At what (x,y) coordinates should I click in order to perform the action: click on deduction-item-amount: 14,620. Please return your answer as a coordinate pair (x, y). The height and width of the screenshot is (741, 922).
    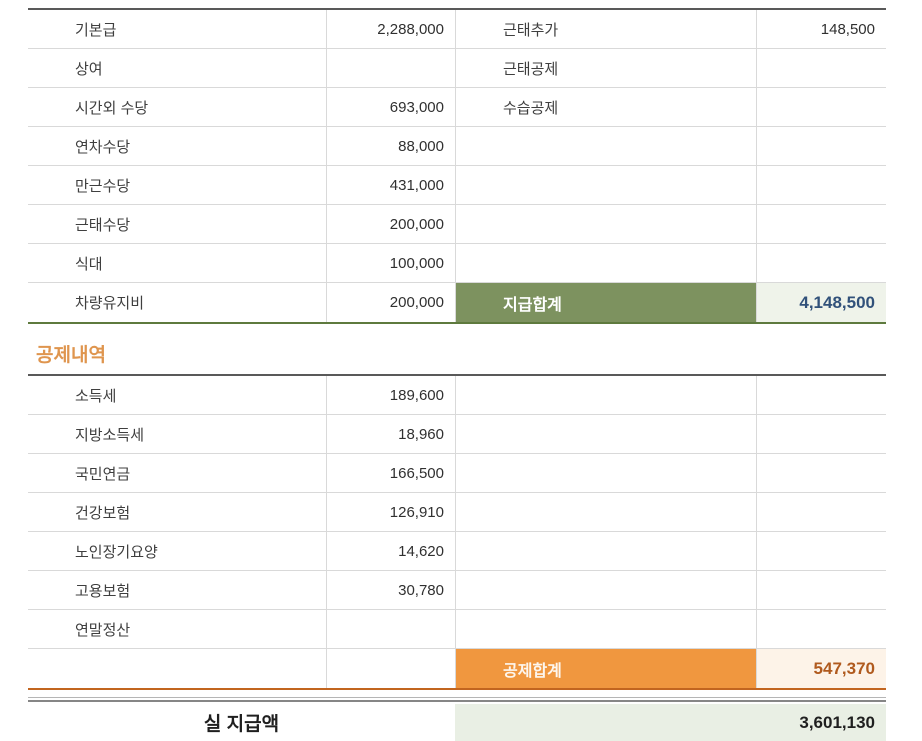
    Looking at the image, I should click on (391, 551).